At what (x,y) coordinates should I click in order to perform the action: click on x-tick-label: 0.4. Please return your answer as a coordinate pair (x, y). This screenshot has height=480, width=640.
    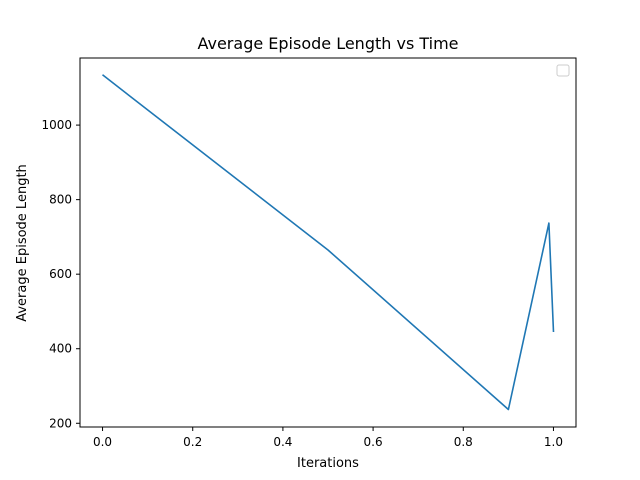
    Looking at the image, I should click on (282, 442).